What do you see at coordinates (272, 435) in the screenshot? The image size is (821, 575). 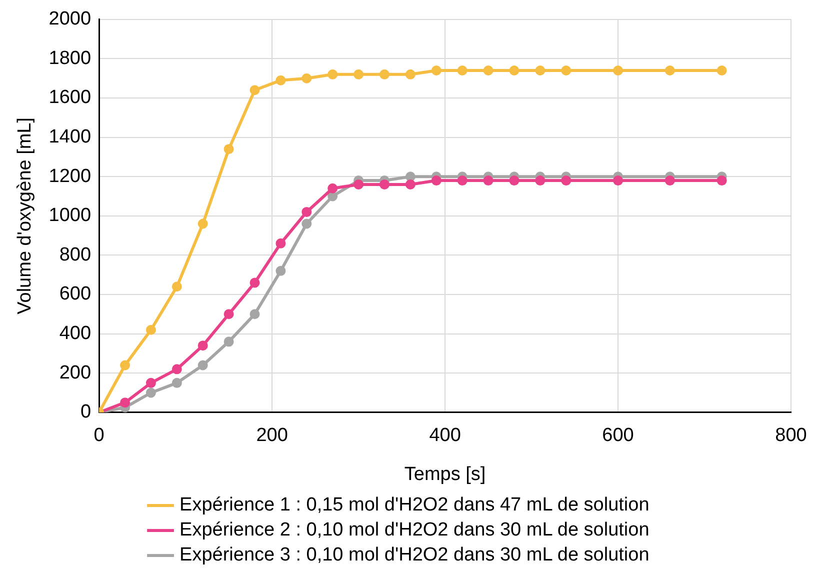 I see `x-tick-label: 200` at bounding box center [272, 435].